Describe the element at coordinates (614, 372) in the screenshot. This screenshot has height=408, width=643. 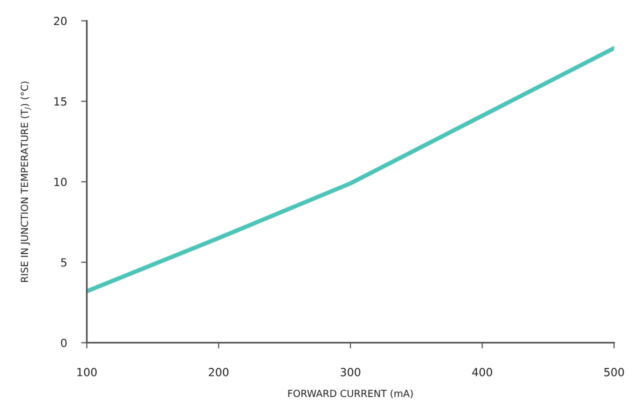
I see `x-tick-label: 500` at that location.